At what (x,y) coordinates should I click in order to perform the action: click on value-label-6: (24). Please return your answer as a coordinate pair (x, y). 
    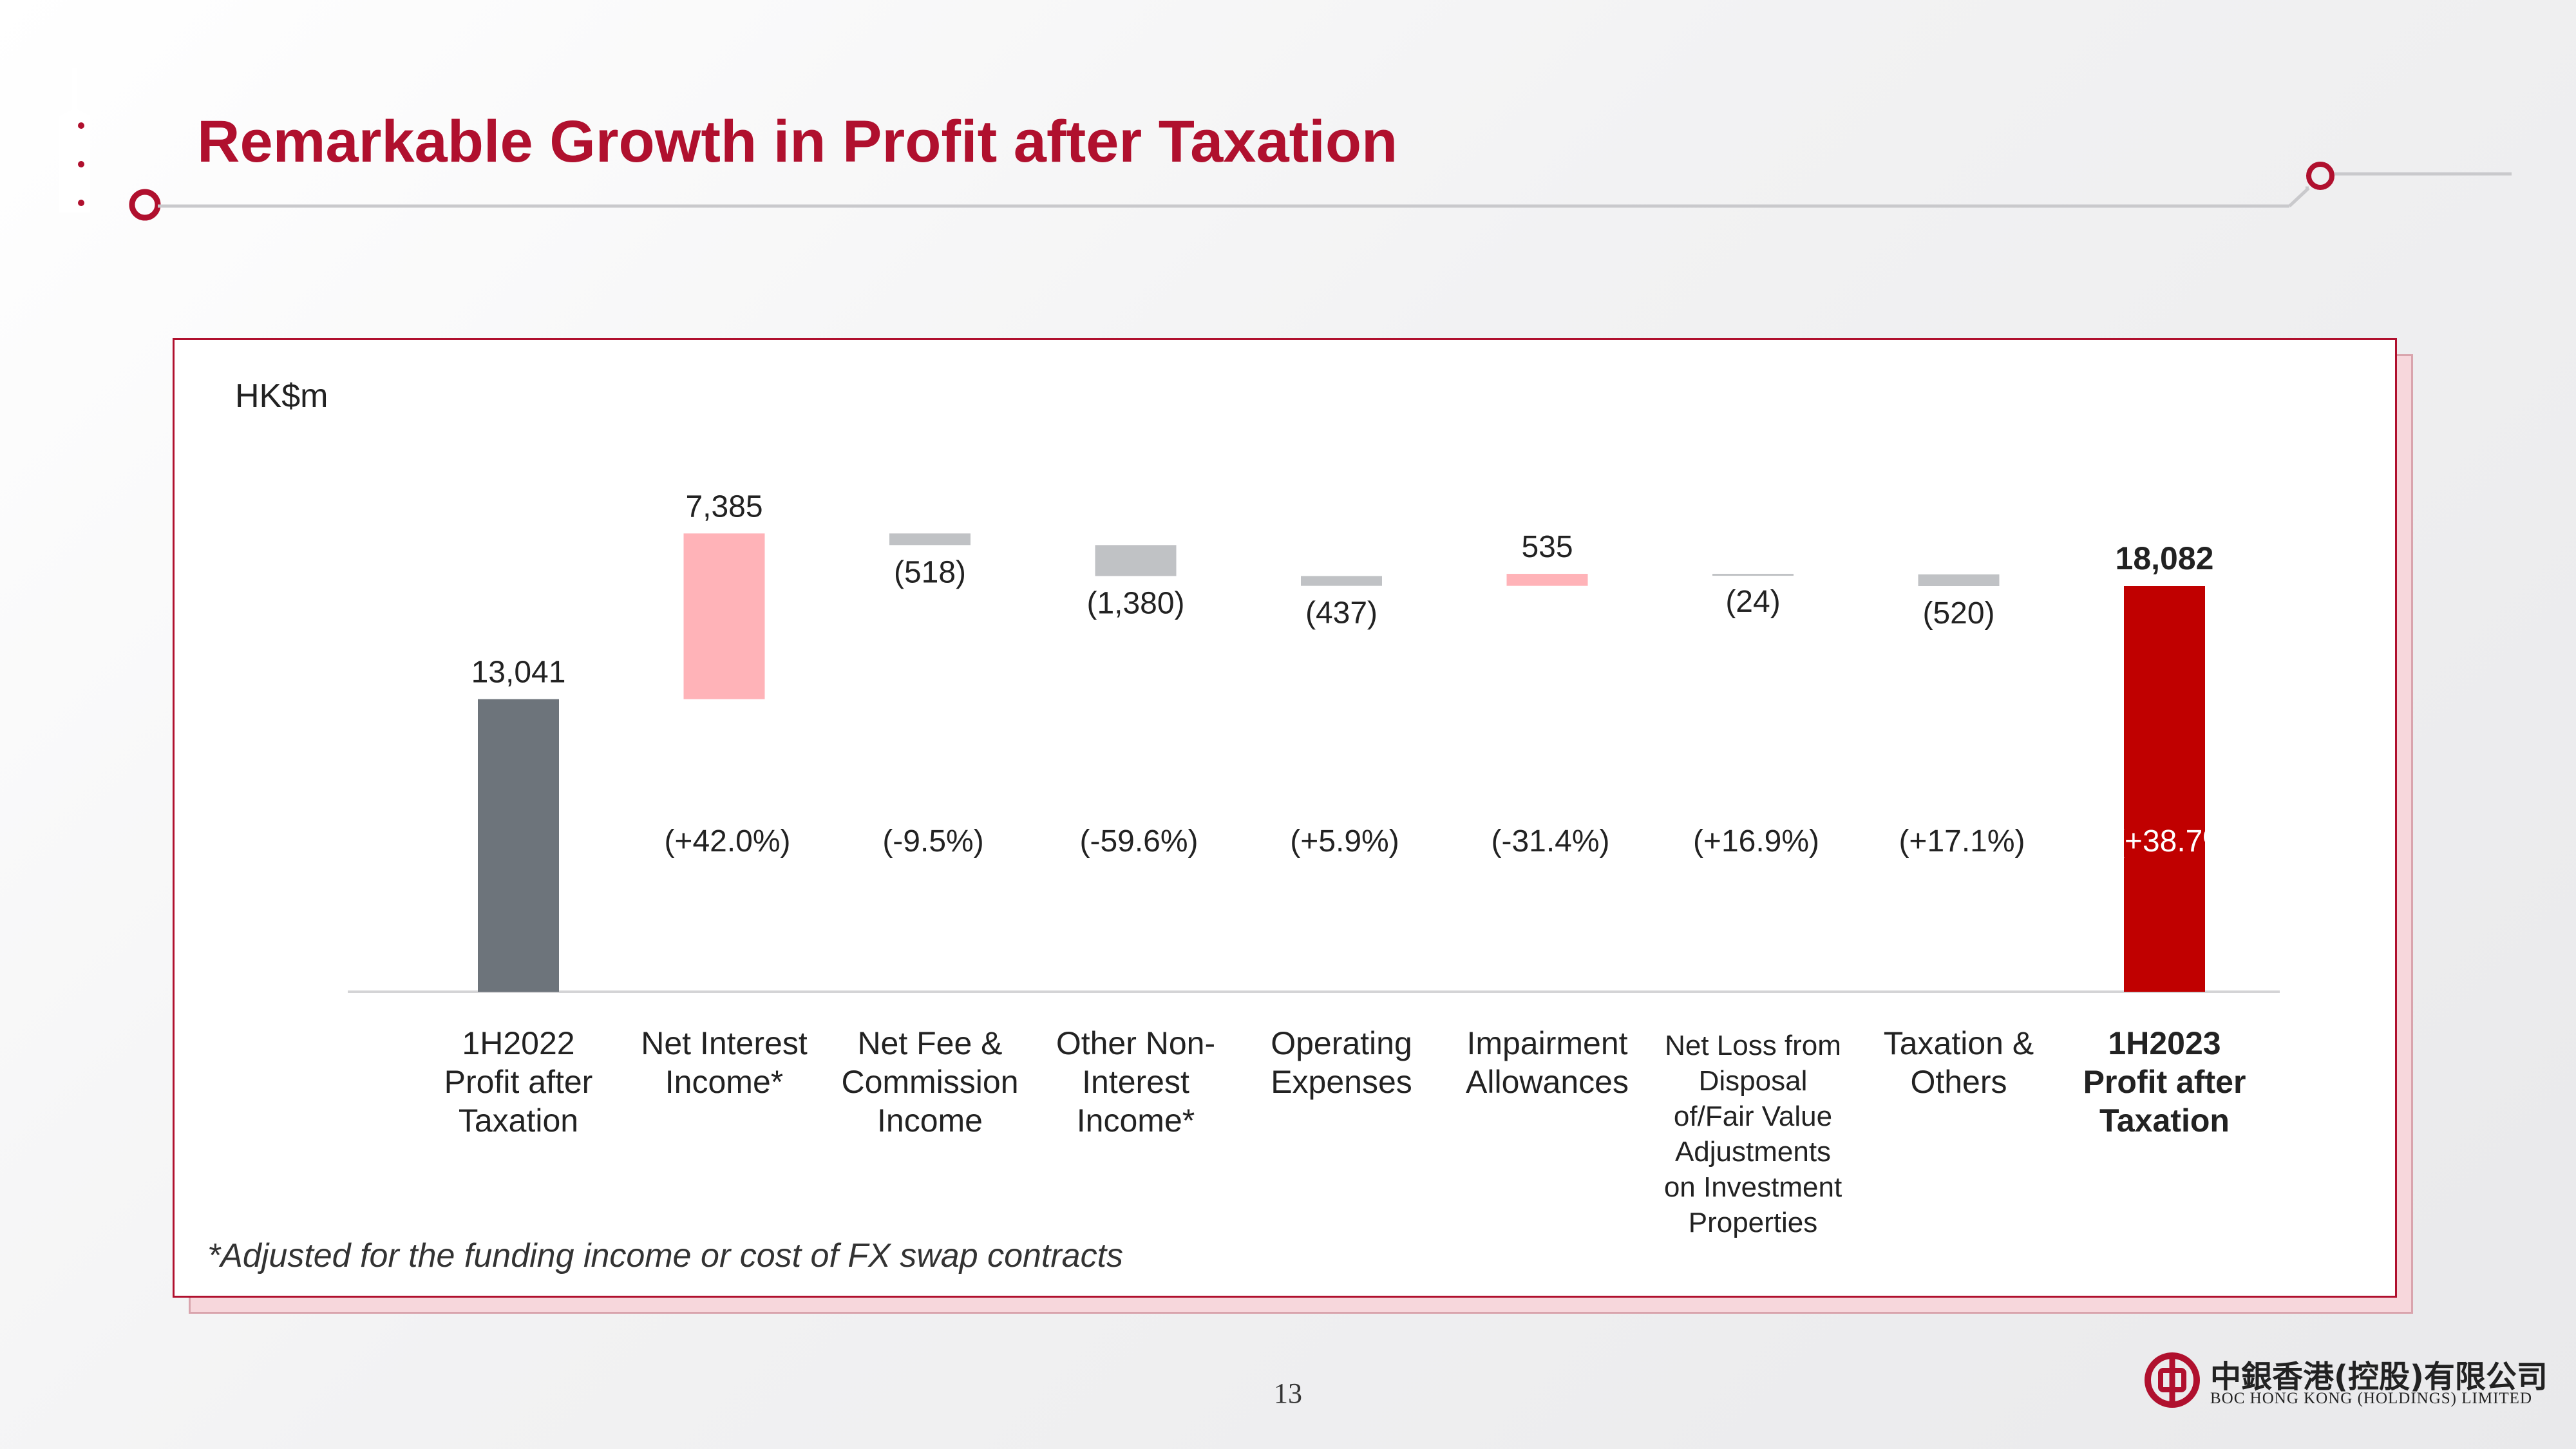
    Looking at the image, I should click on (1752, 602).